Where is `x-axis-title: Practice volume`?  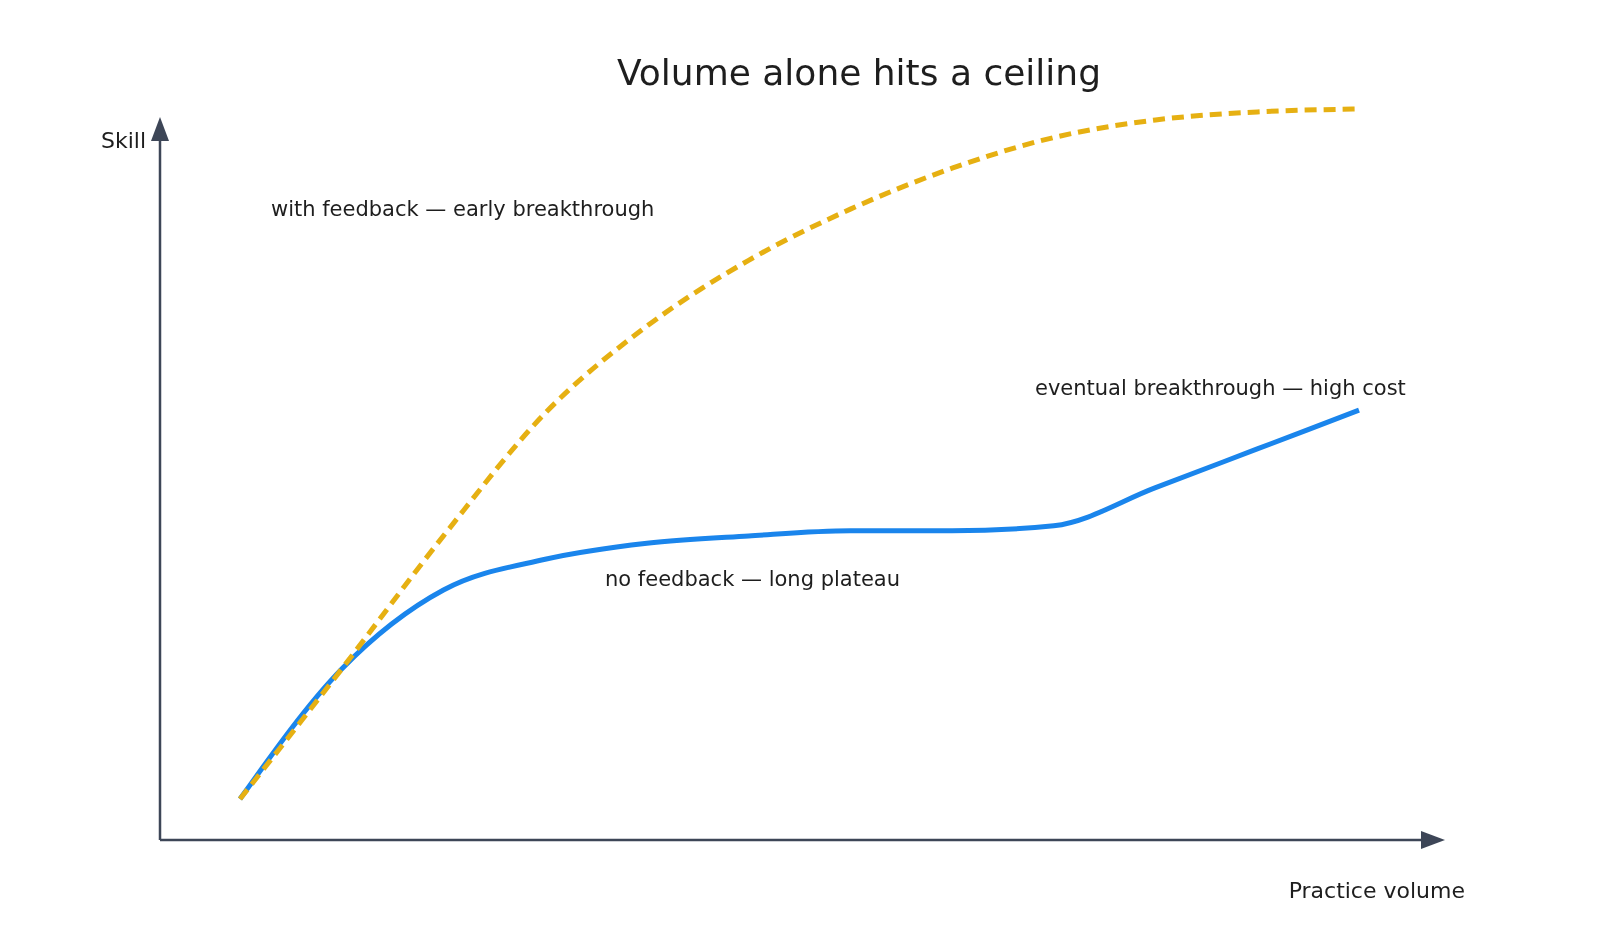 x-axis-title: Practice volume is located at coordinates (1376, 890).